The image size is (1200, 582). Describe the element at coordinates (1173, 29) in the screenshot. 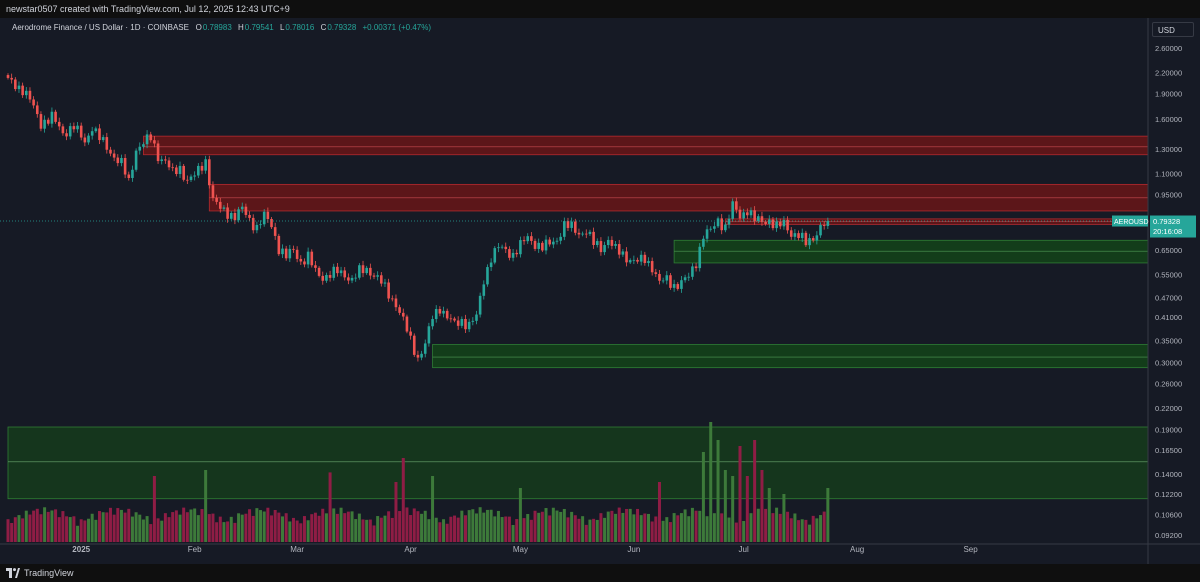

I see `currency-selector: USD` at that location.